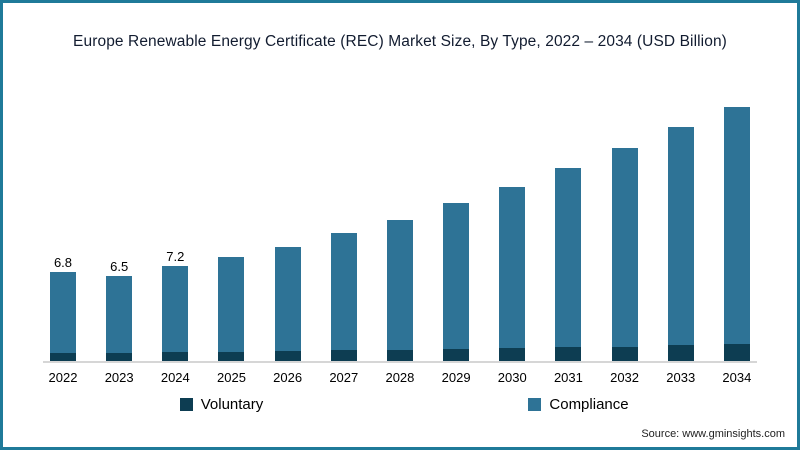 This screenshot has width=800, height=450. I want to click on bar-column: 7.2, so click(175, 304).